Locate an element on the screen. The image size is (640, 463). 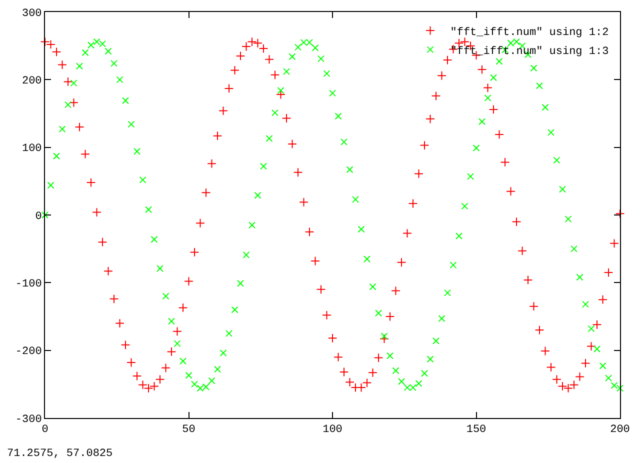
legend-label: "fft_ifft.num" using 1:2 is located at coordinates (529, 32).